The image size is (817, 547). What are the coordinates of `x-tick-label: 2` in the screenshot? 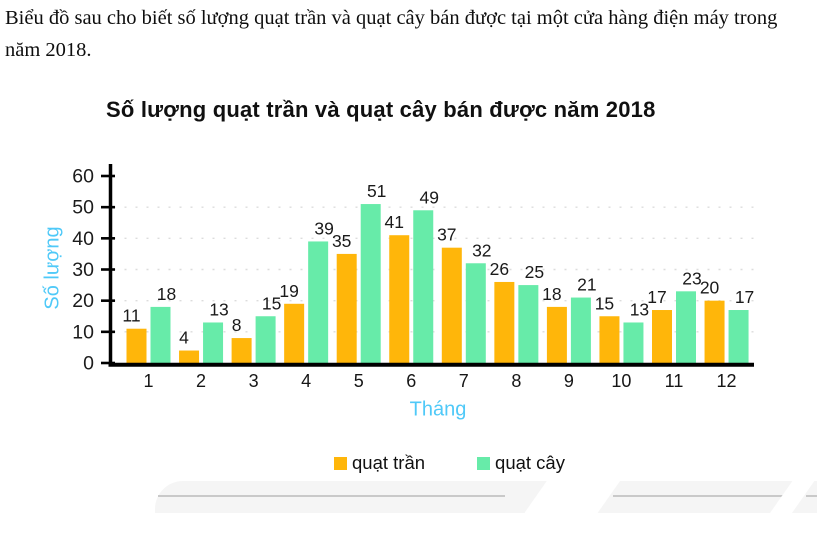 It's located at (201, 381).